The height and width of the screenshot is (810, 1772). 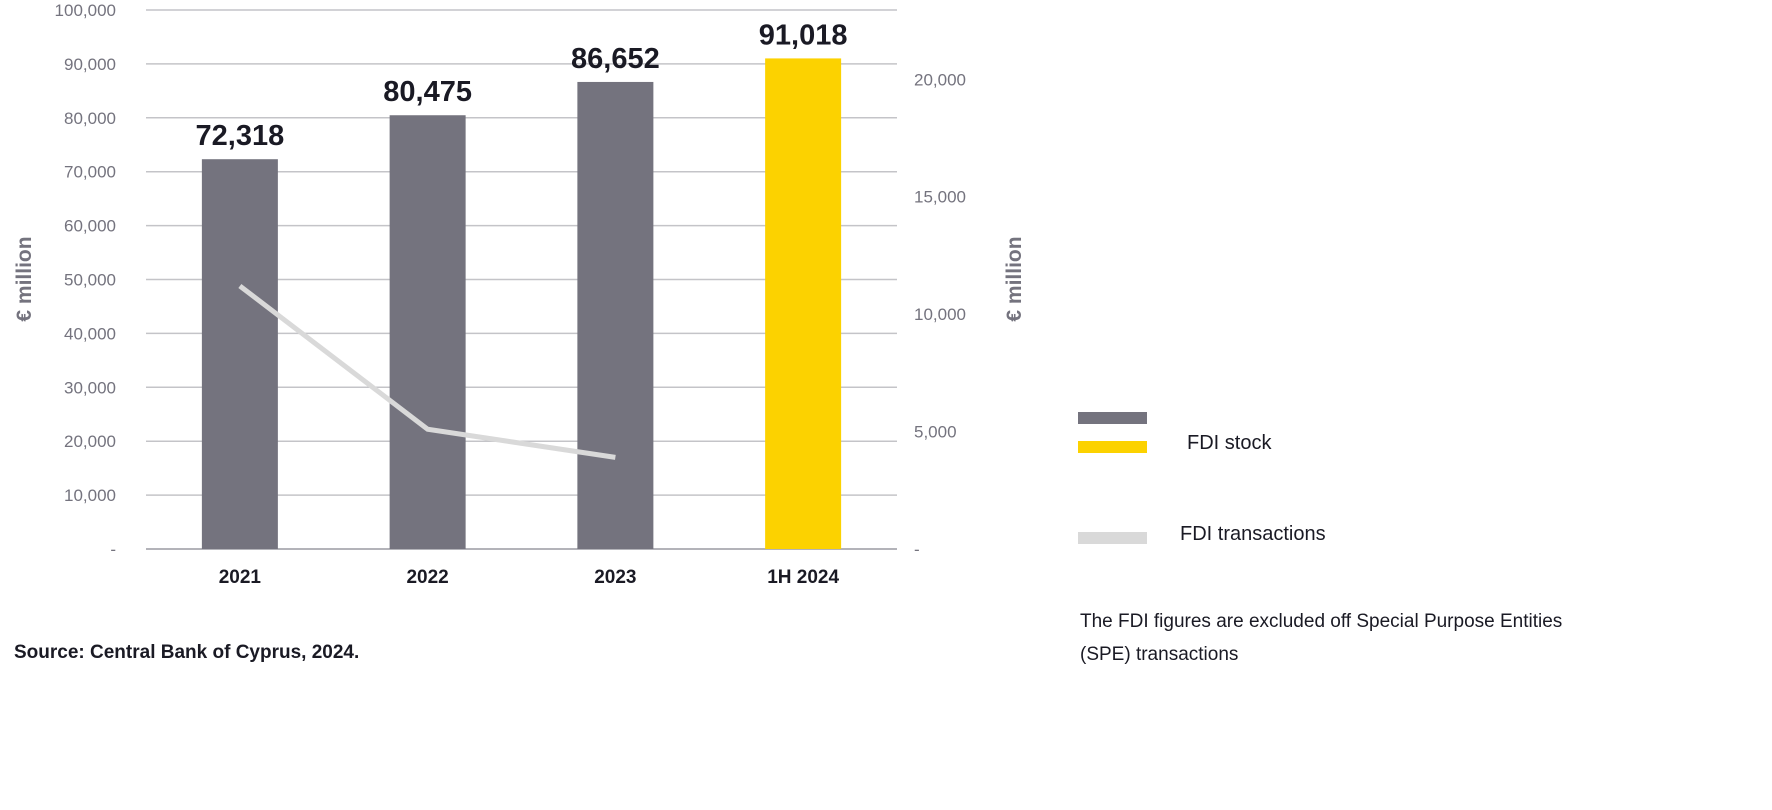 What do you see at coordinates (90, 441) in the screenshot?
I see `left-tick-label: 20,000` at bounding box center [90, 441].